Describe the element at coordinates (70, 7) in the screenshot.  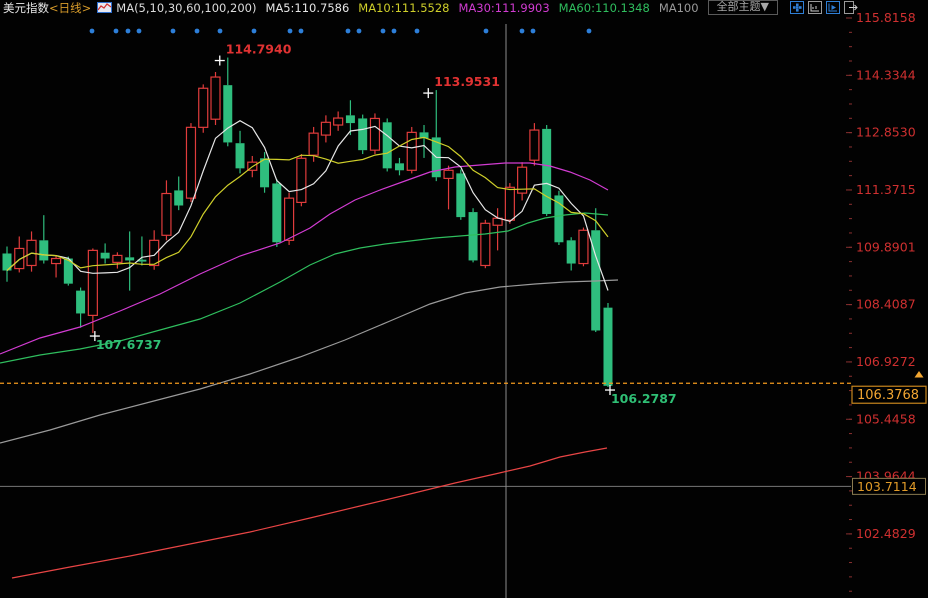
I see `period-label: <日线>` at that location.